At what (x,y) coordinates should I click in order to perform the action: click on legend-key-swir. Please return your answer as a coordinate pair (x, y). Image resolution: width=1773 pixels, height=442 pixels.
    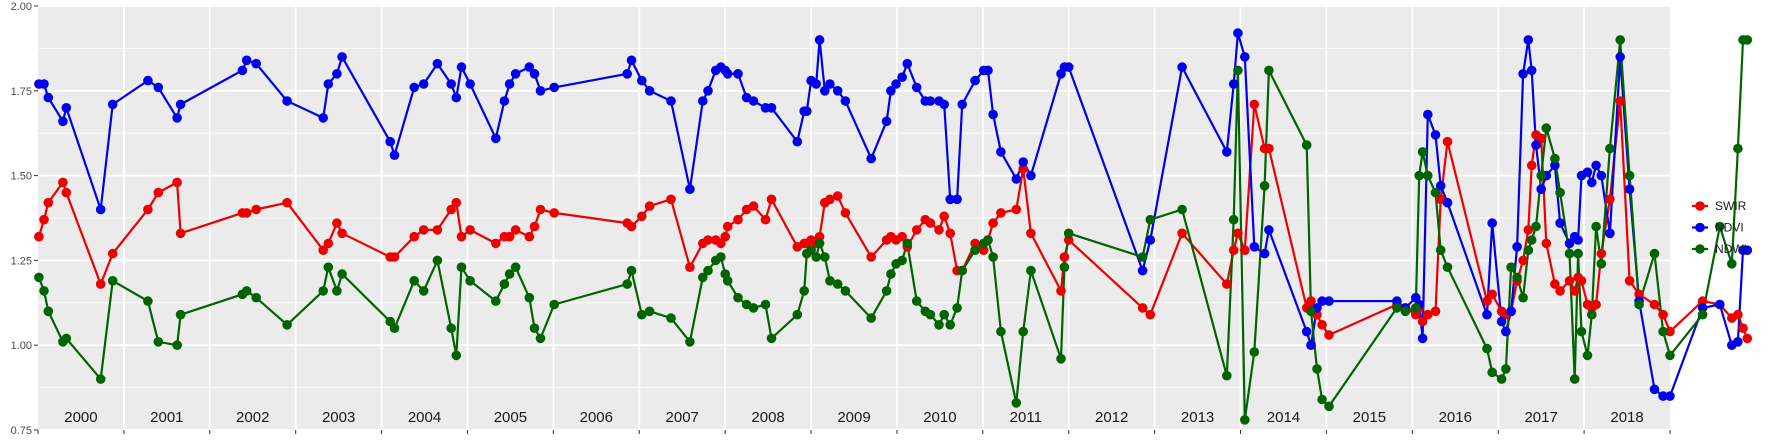
    Looking at the image, I should click on (1700, 206).